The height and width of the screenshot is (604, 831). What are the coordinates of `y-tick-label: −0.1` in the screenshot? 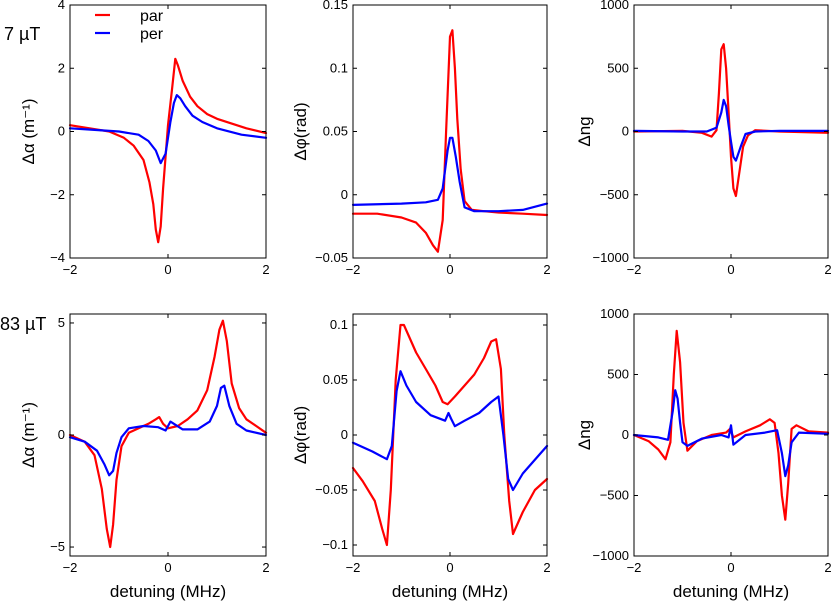 It's located at (335, 544).